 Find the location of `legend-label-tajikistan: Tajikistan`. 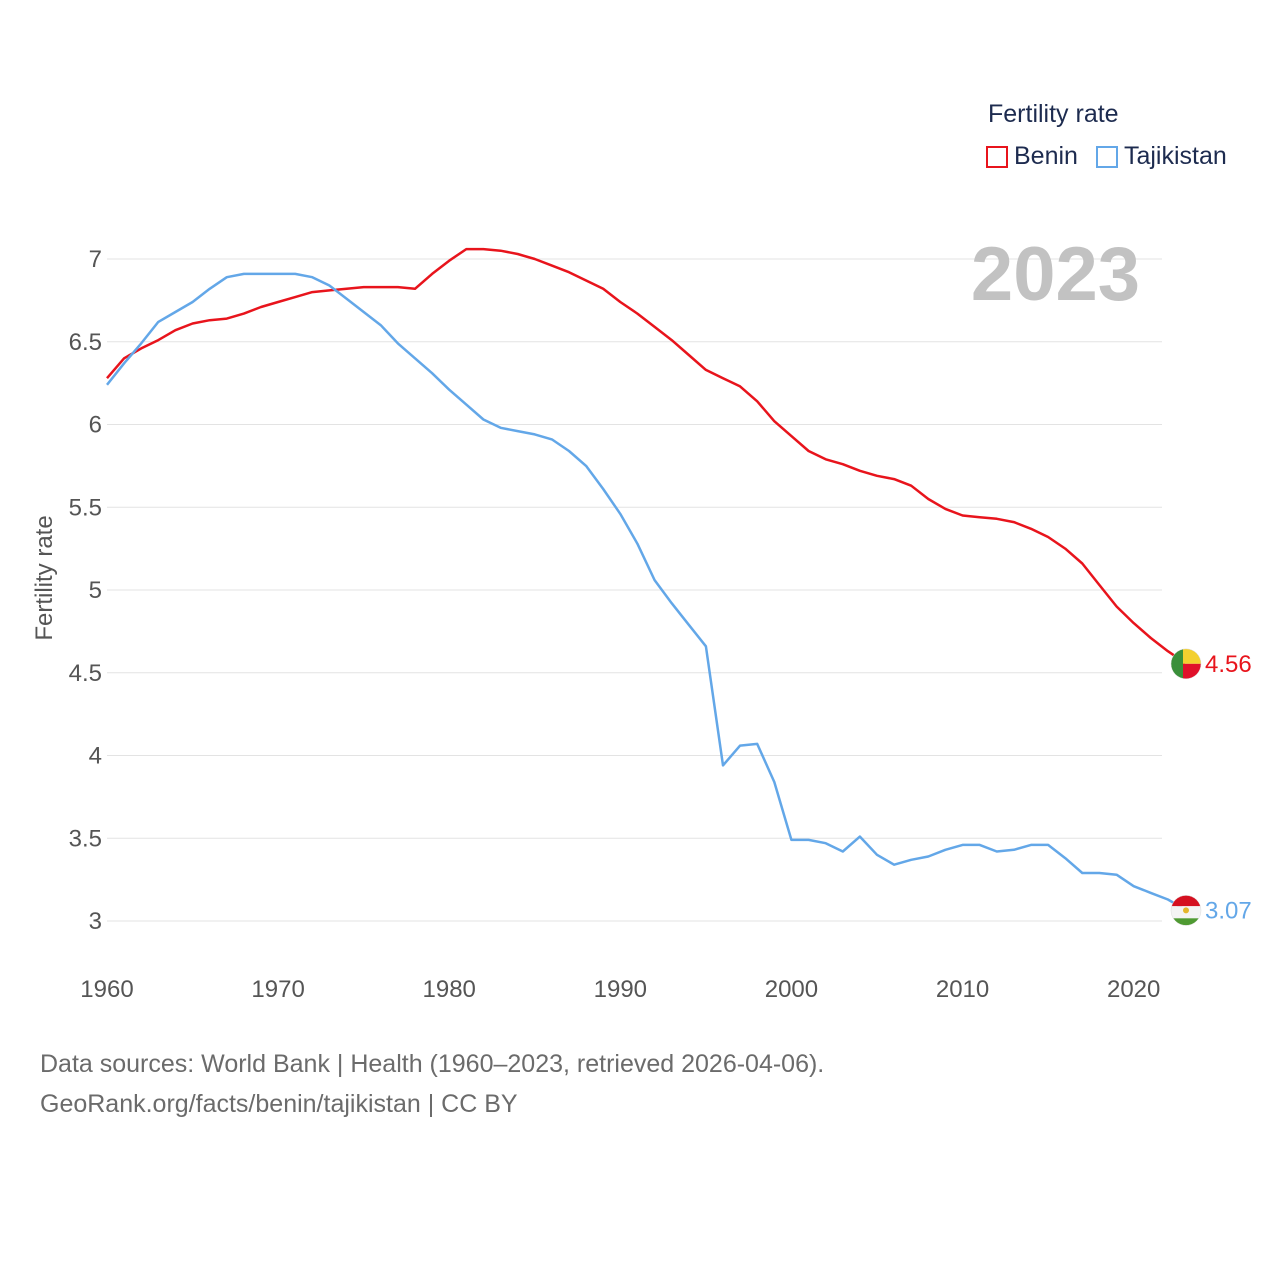

legend-label-tajikistan: Tajikistan is located at coordinates (1175, 156).